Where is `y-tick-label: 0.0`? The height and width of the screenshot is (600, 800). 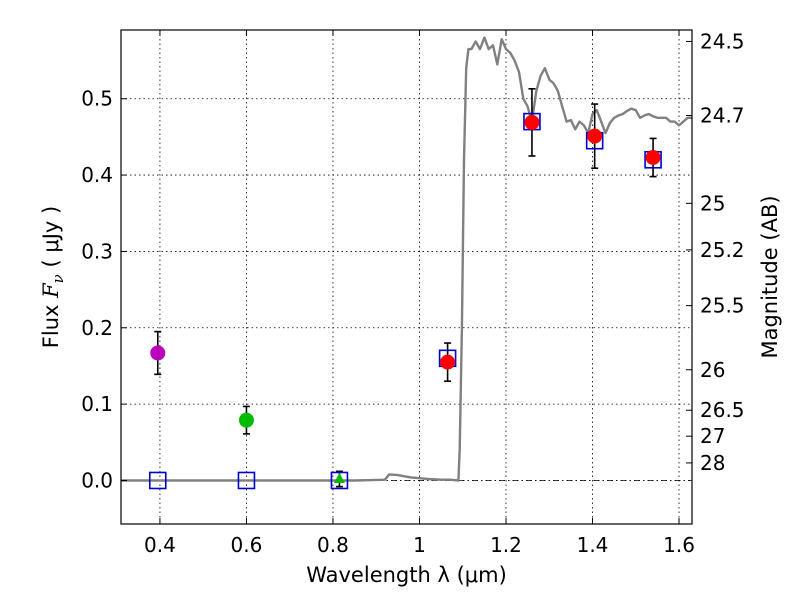 y-tick-label: 0.0 is located at coordinates (97, 480).